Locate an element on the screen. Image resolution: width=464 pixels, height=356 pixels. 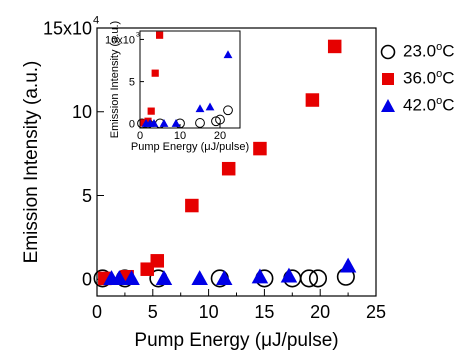
filled-square-icon is located at coordinates (388, 79).